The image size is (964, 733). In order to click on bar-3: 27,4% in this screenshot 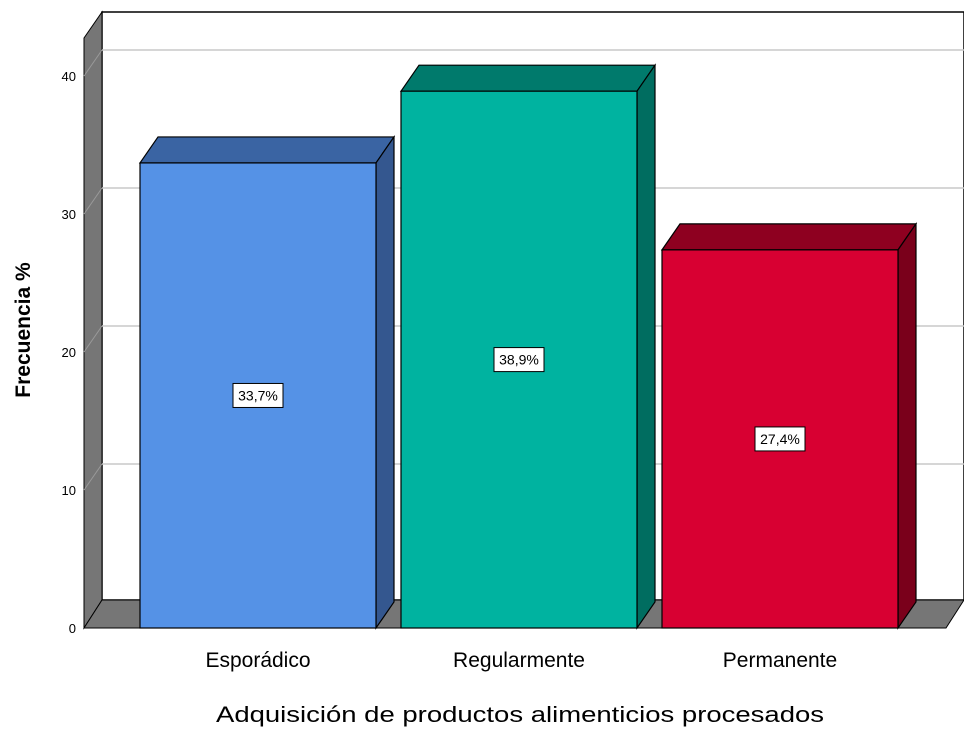, I will do `click(789, 425)`.